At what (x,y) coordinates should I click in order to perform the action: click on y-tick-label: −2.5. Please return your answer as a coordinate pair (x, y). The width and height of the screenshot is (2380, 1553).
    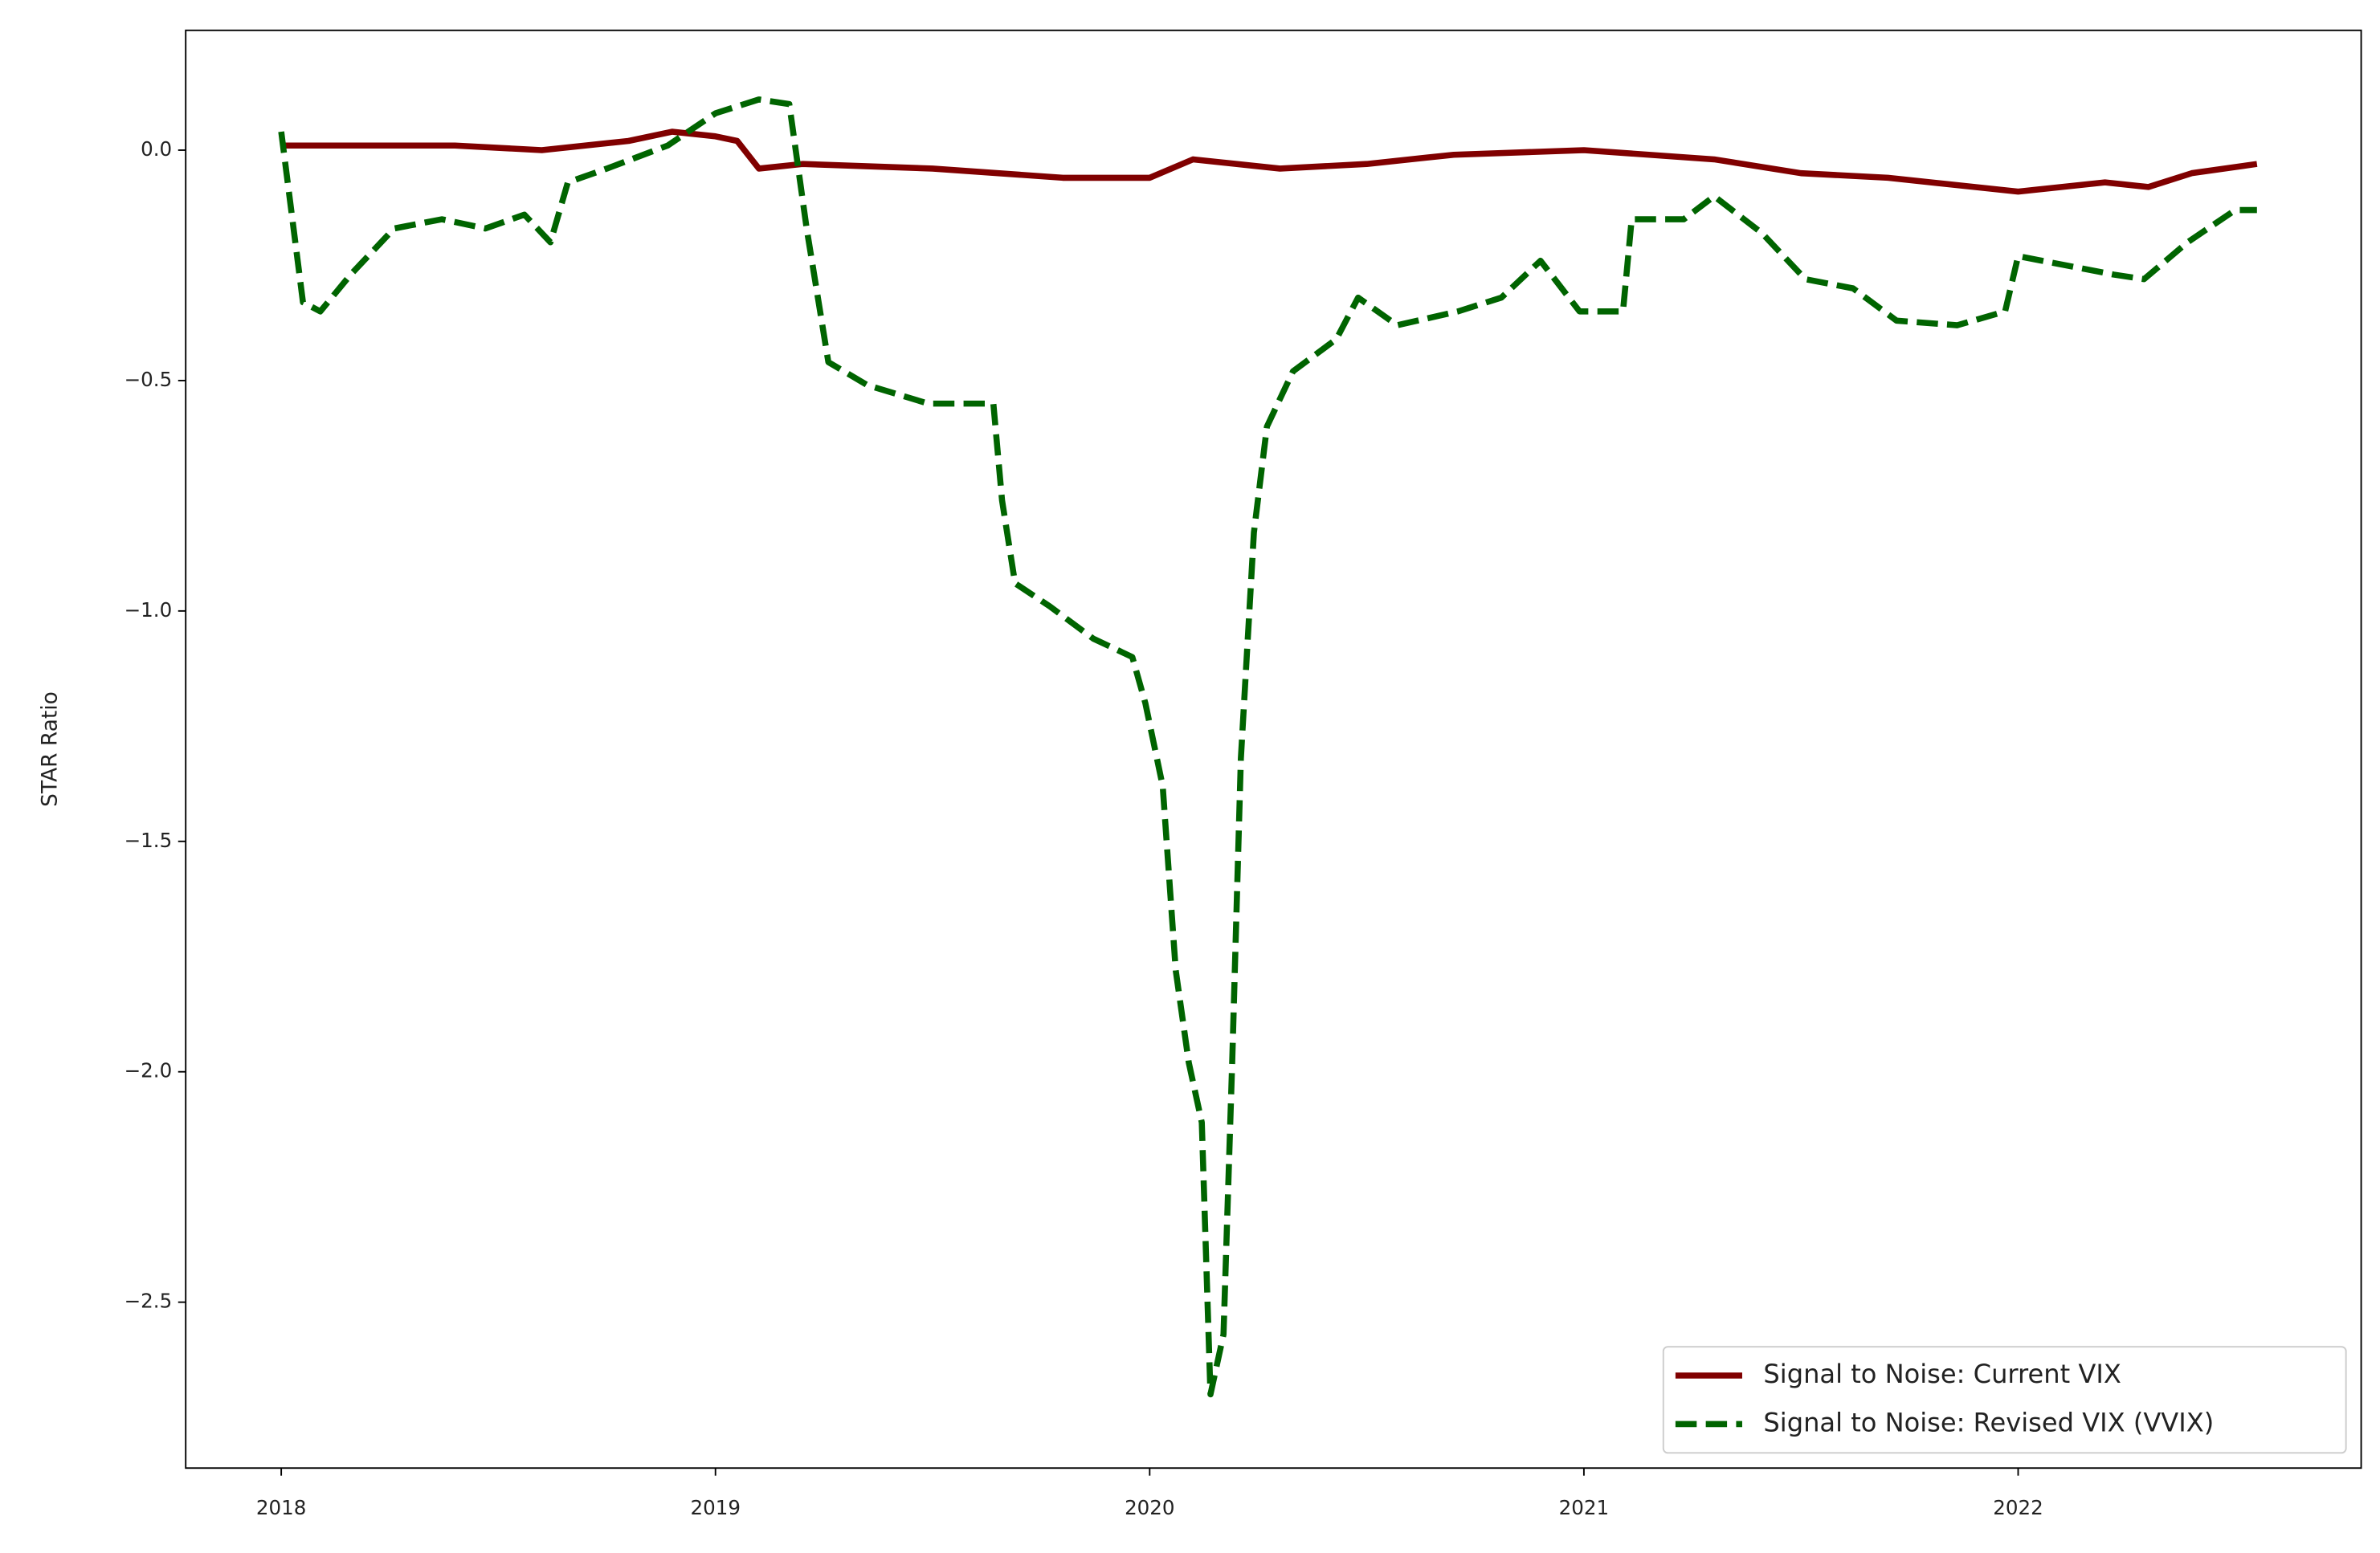
    Looking at the image, I should click on (149, 1301).